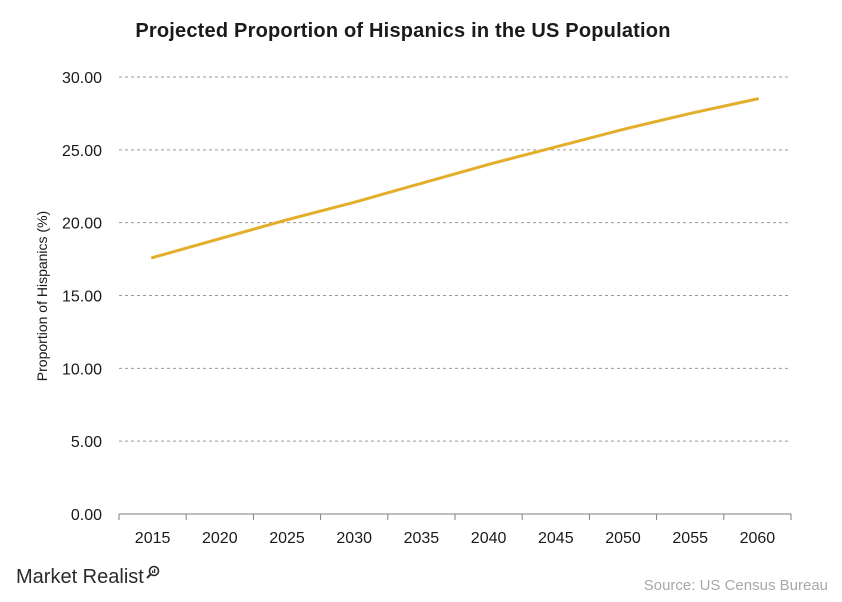  Describe the element at coordinates (153, 570) in the screenshot. I see `magnifier-logo-icon` at that location.